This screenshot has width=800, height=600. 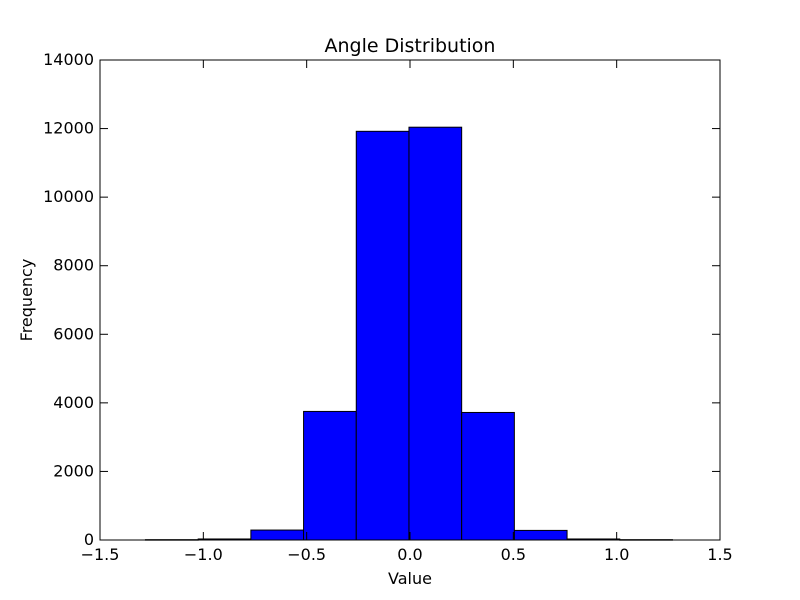 I want to click on x-tick-label: −1.5, so click(x=100, y=554).